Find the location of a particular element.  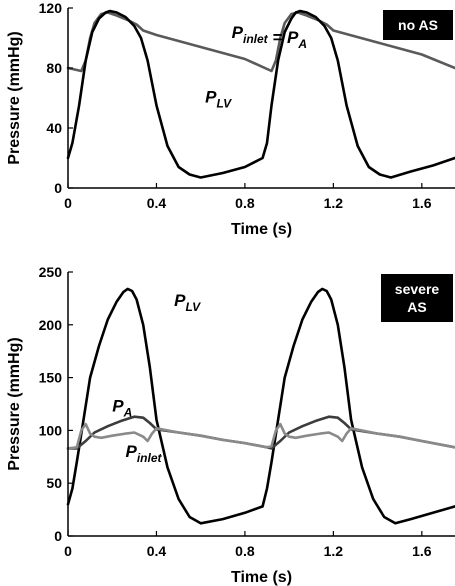

condition-badge-text: AS is located at coordinates (416, 307).